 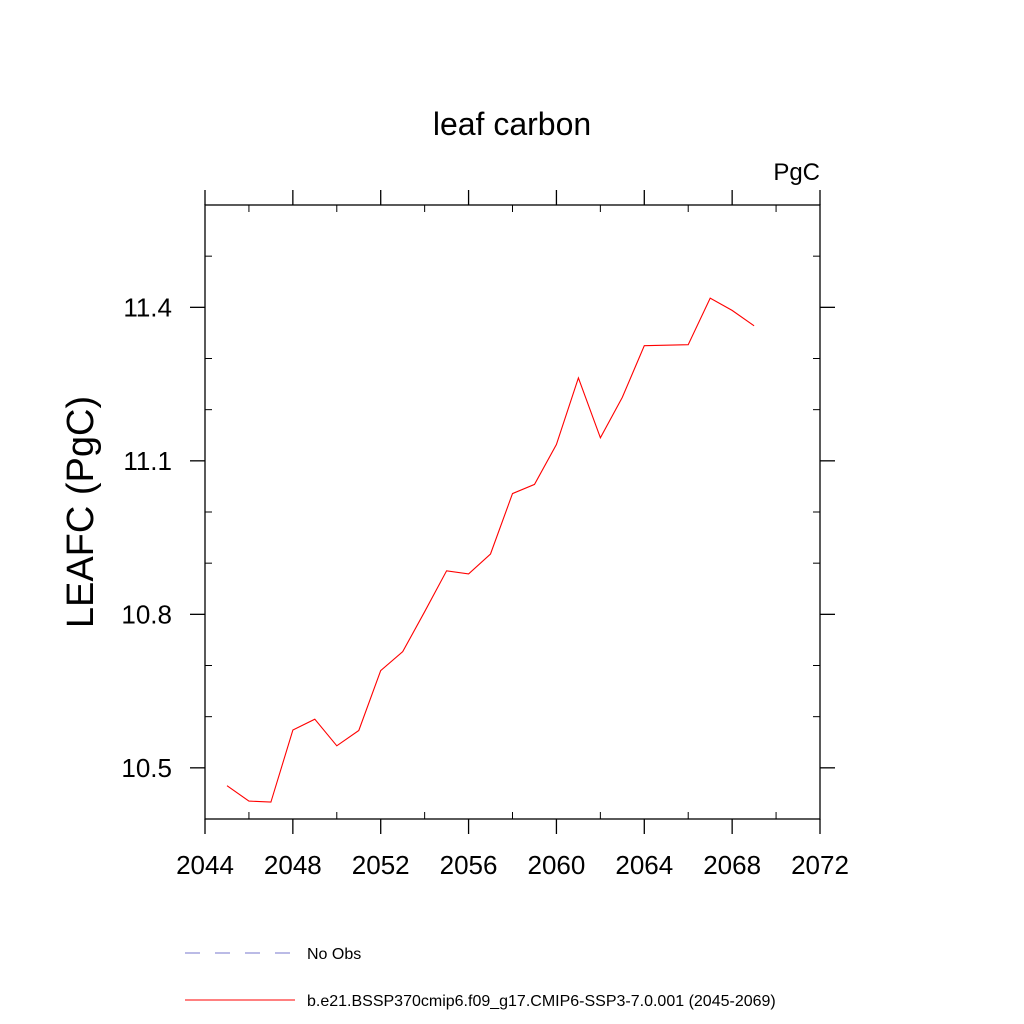 I want to click on x-tick-label: 2072, so click(x=820, y=865).